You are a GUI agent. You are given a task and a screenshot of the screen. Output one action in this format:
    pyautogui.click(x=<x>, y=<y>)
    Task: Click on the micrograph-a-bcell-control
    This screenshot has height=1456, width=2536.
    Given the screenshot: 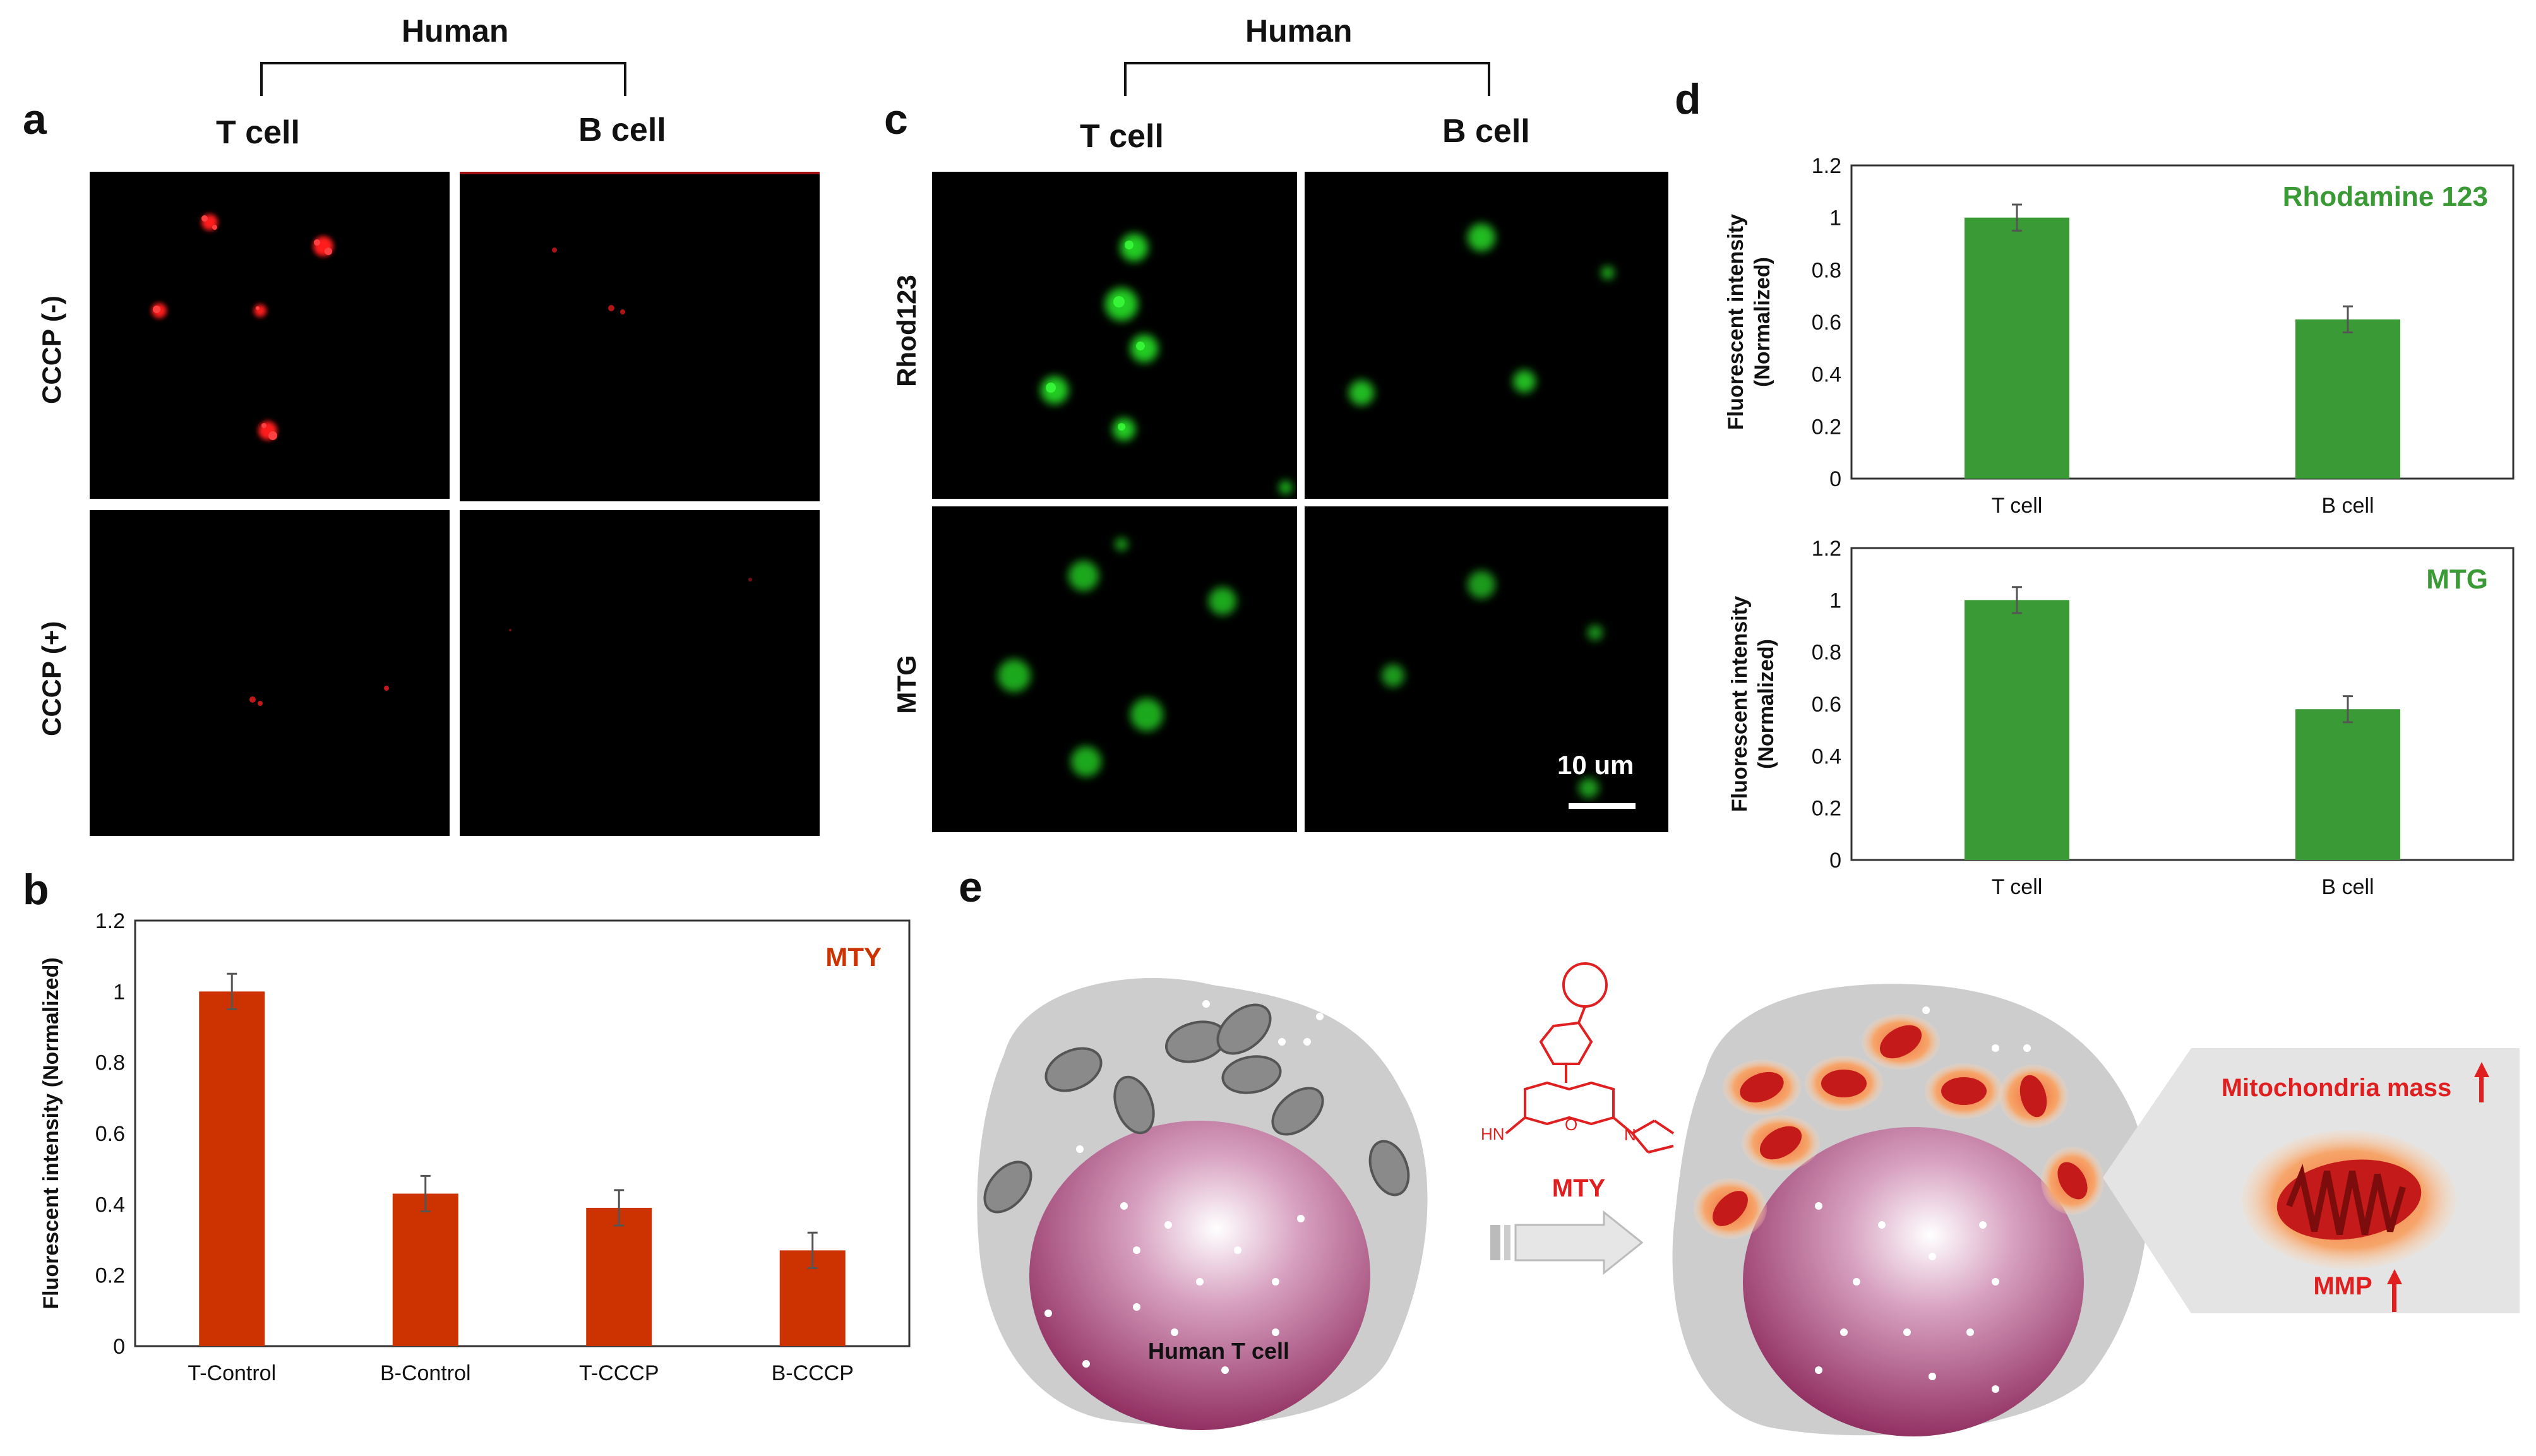 What is the action you would take?
    pyautogui.click(x=640, y=336)
    